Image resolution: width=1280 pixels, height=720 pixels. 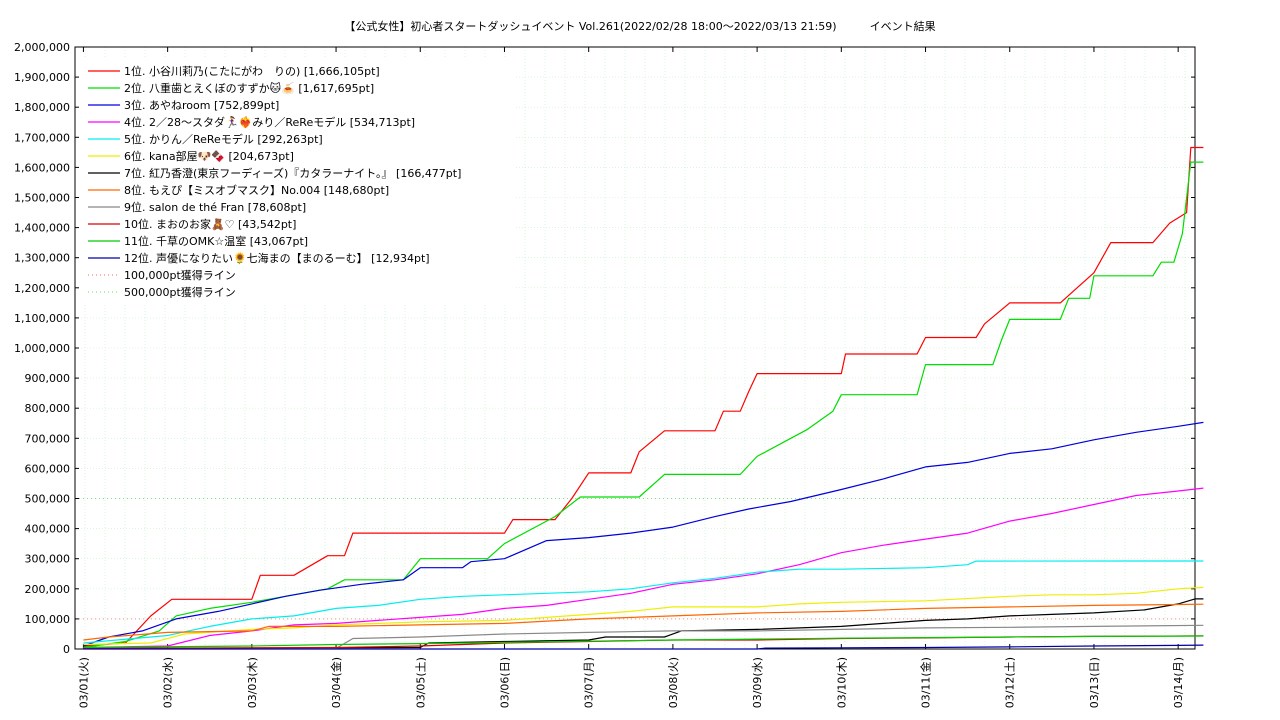 What do you see at coordinates (83, 682) in the screenshot?
I see `x-tick-label: 03/01(火)` at bounding box center [83, 682].